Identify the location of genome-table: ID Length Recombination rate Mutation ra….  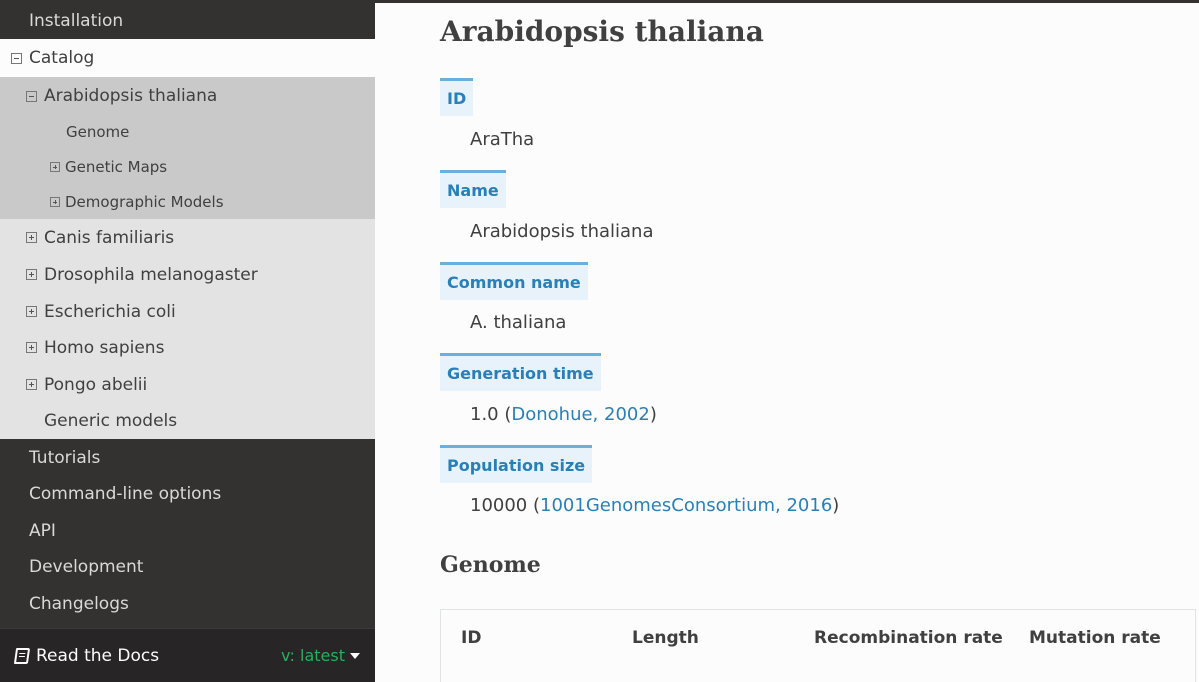
(818, 645).